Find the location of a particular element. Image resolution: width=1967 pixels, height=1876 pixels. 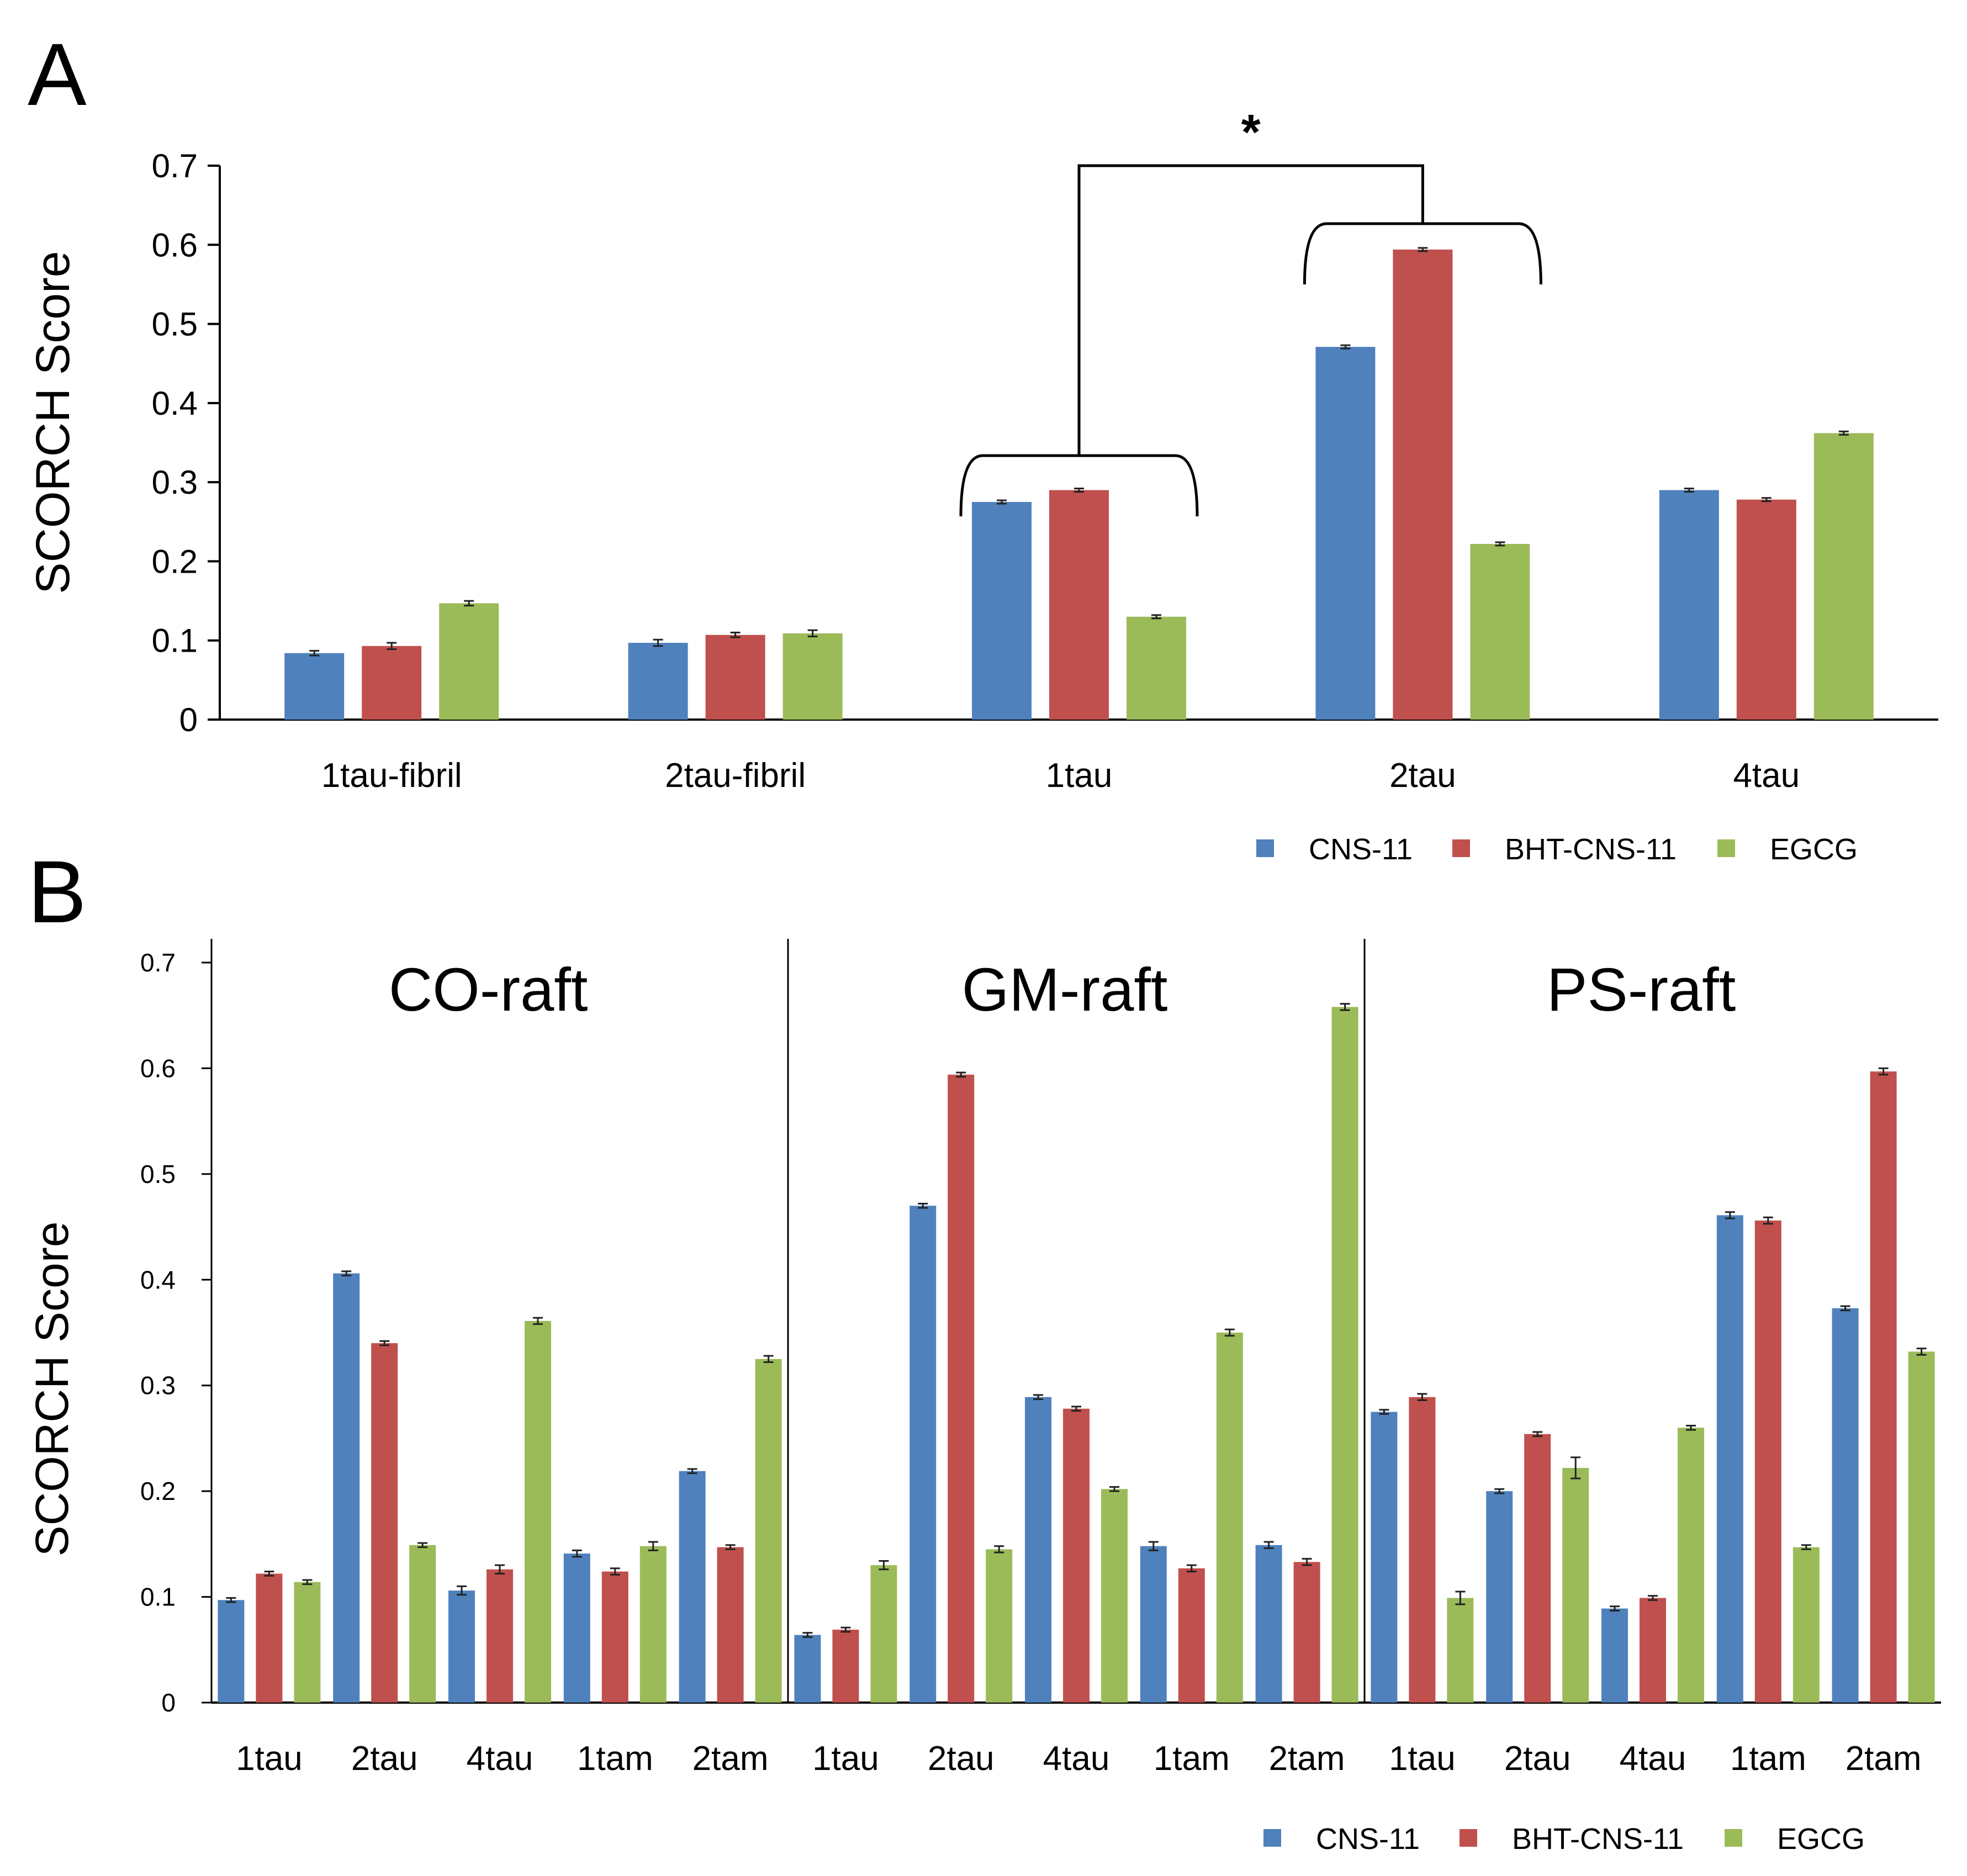

bar-a-1tau-fibril-bht-cns-11-error-bar is located at coordinates (392, 646).